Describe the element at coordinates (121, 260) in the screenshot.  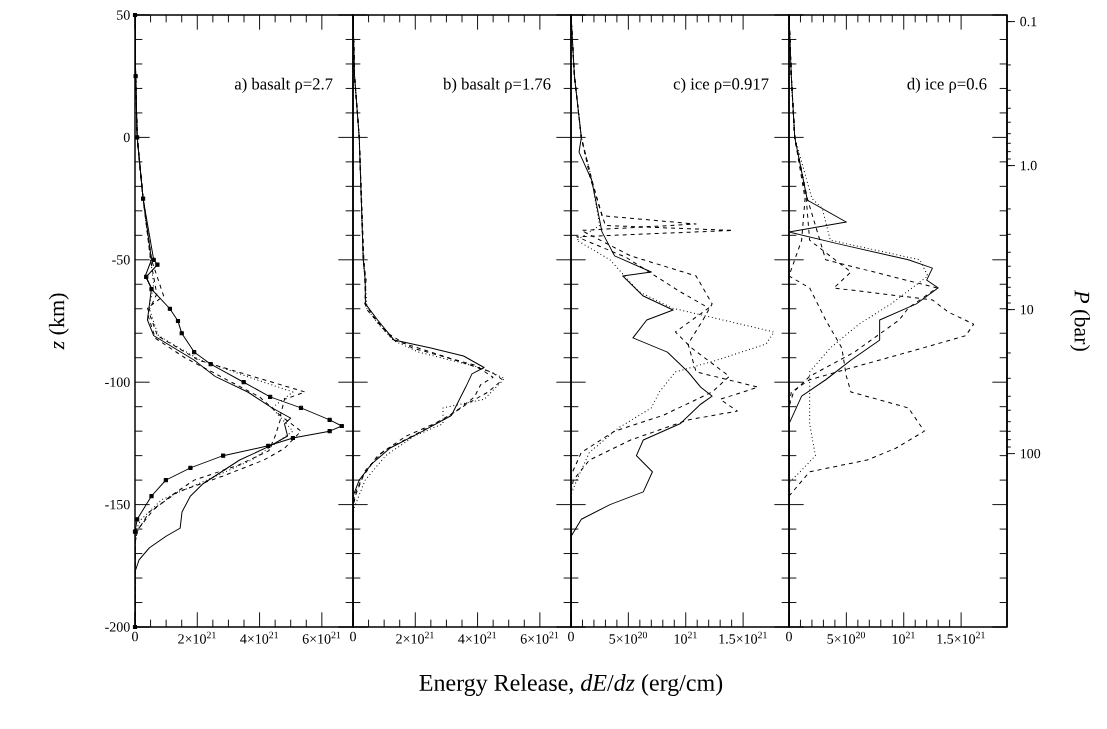
I see `y-tick-label: -50` at that location.